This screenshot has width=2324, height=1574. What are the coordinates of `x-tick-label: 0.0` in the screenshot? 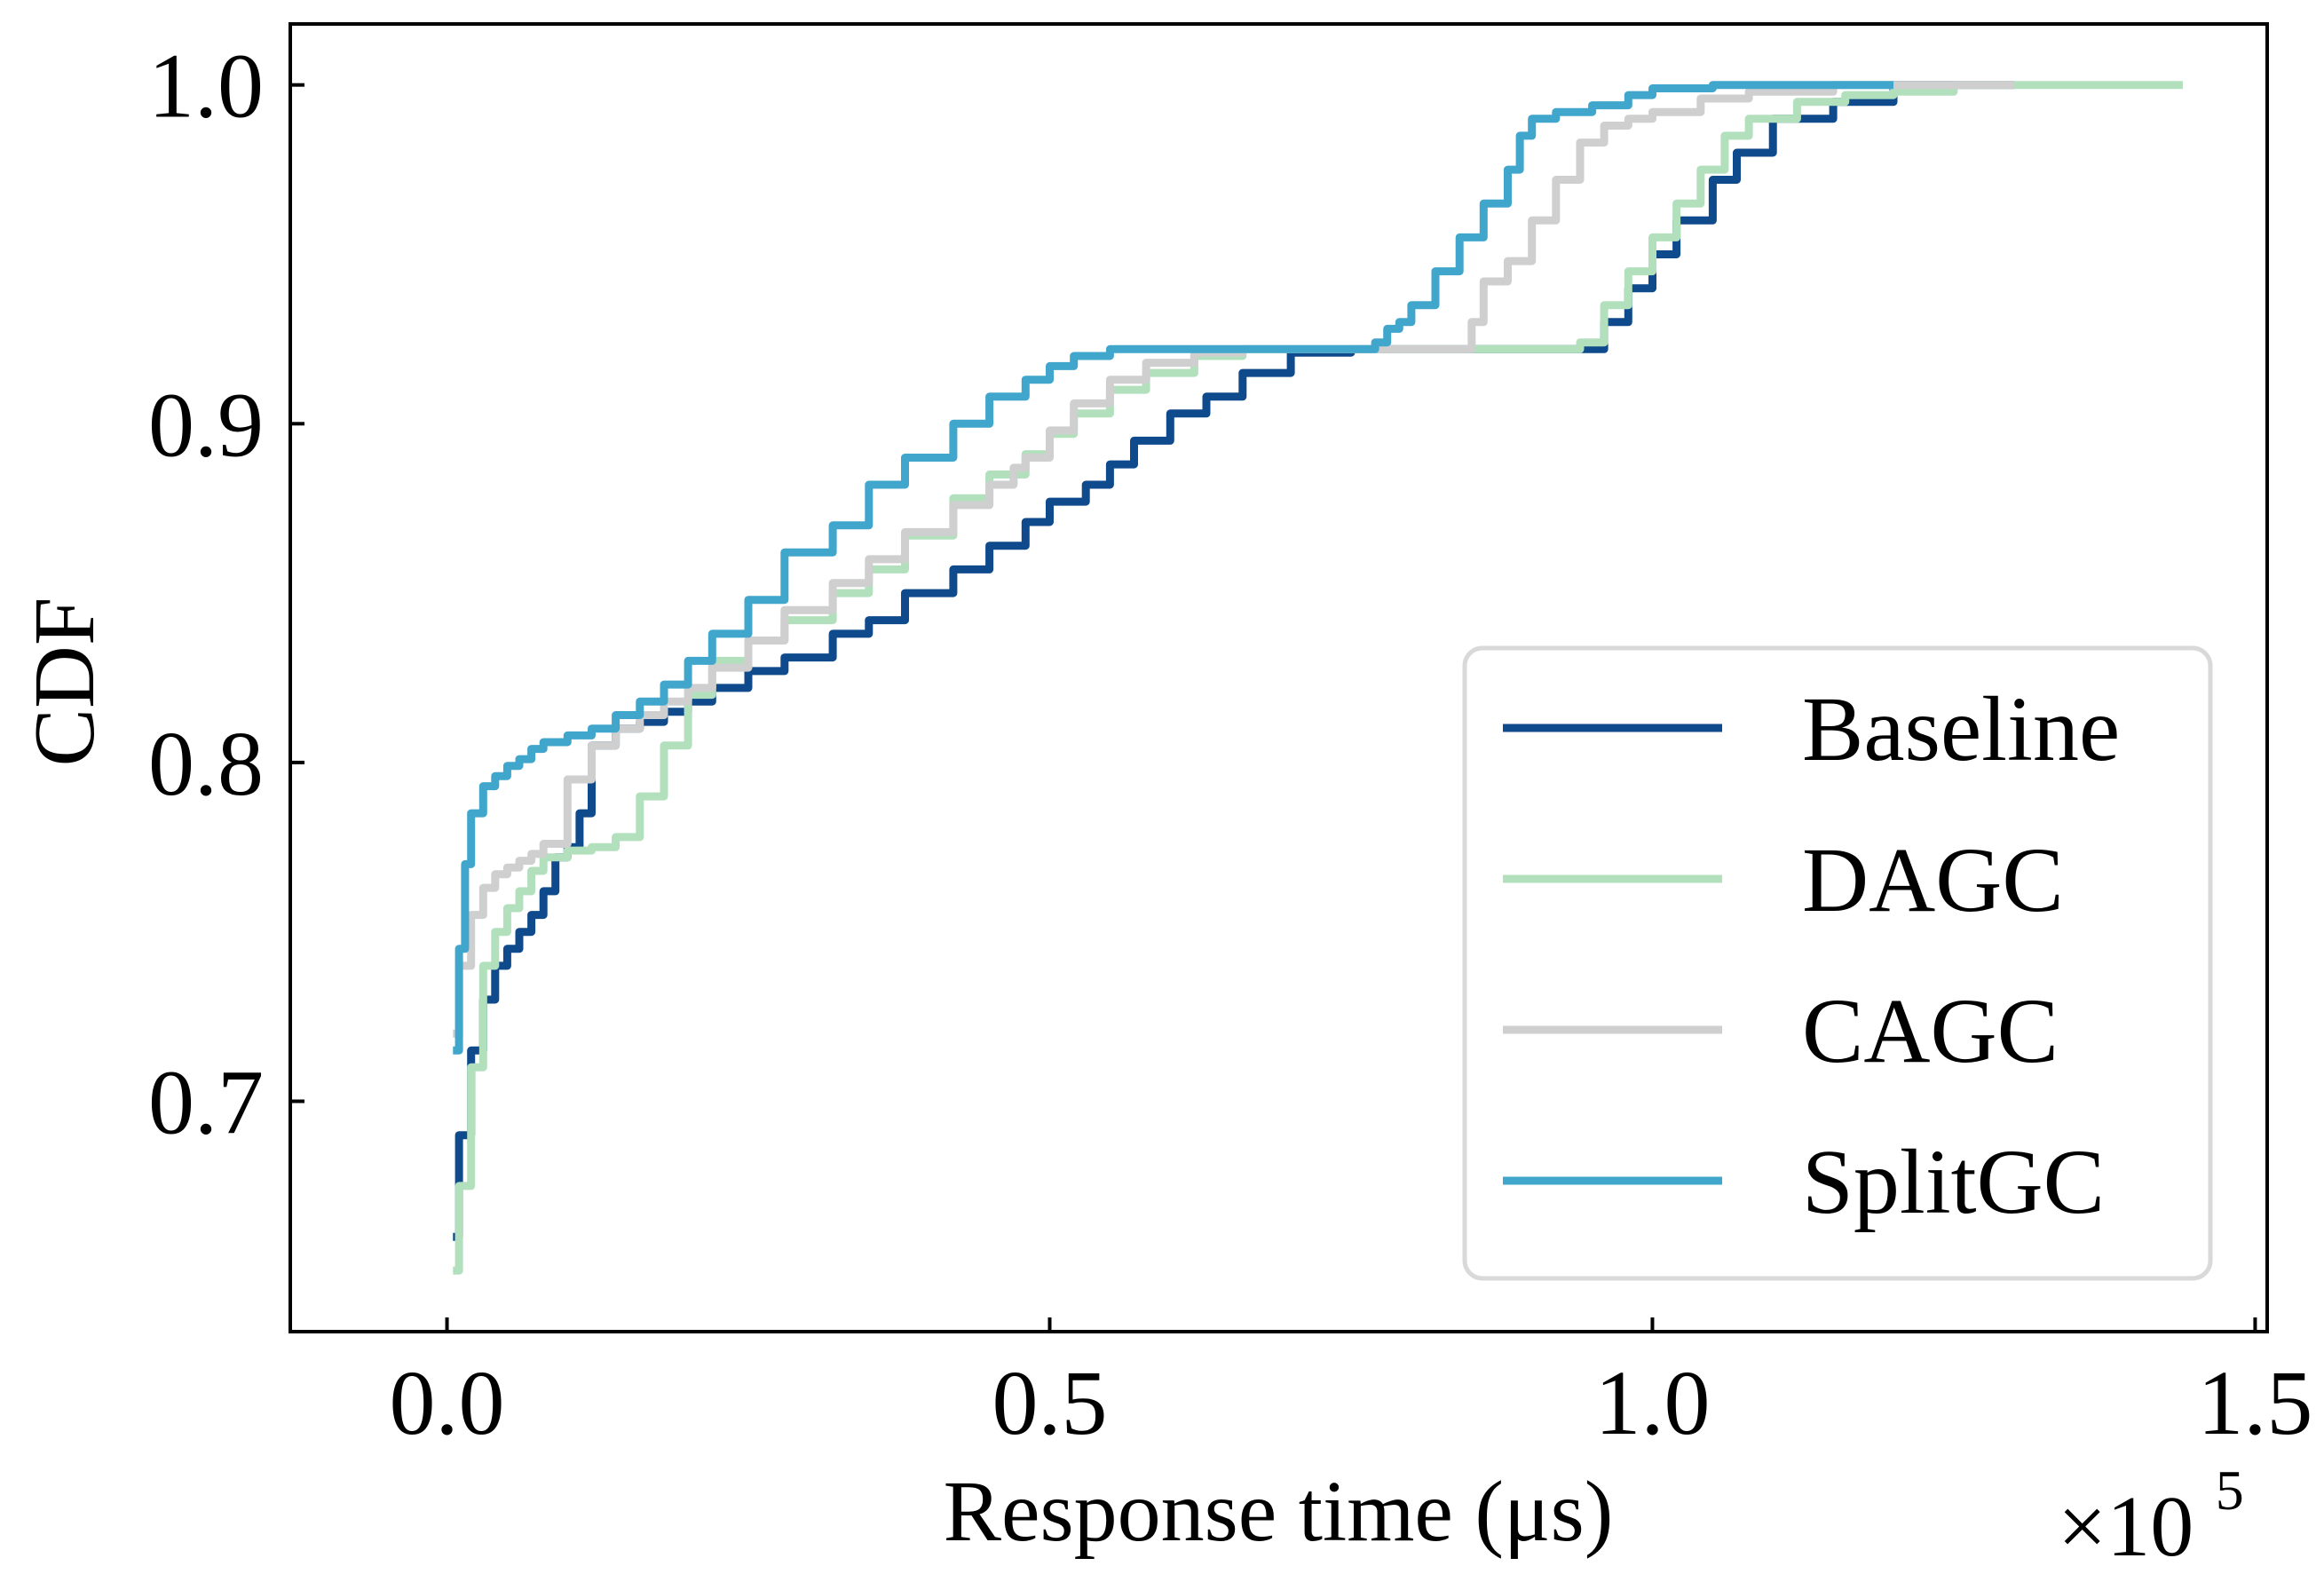 It's located at (447, 1403).